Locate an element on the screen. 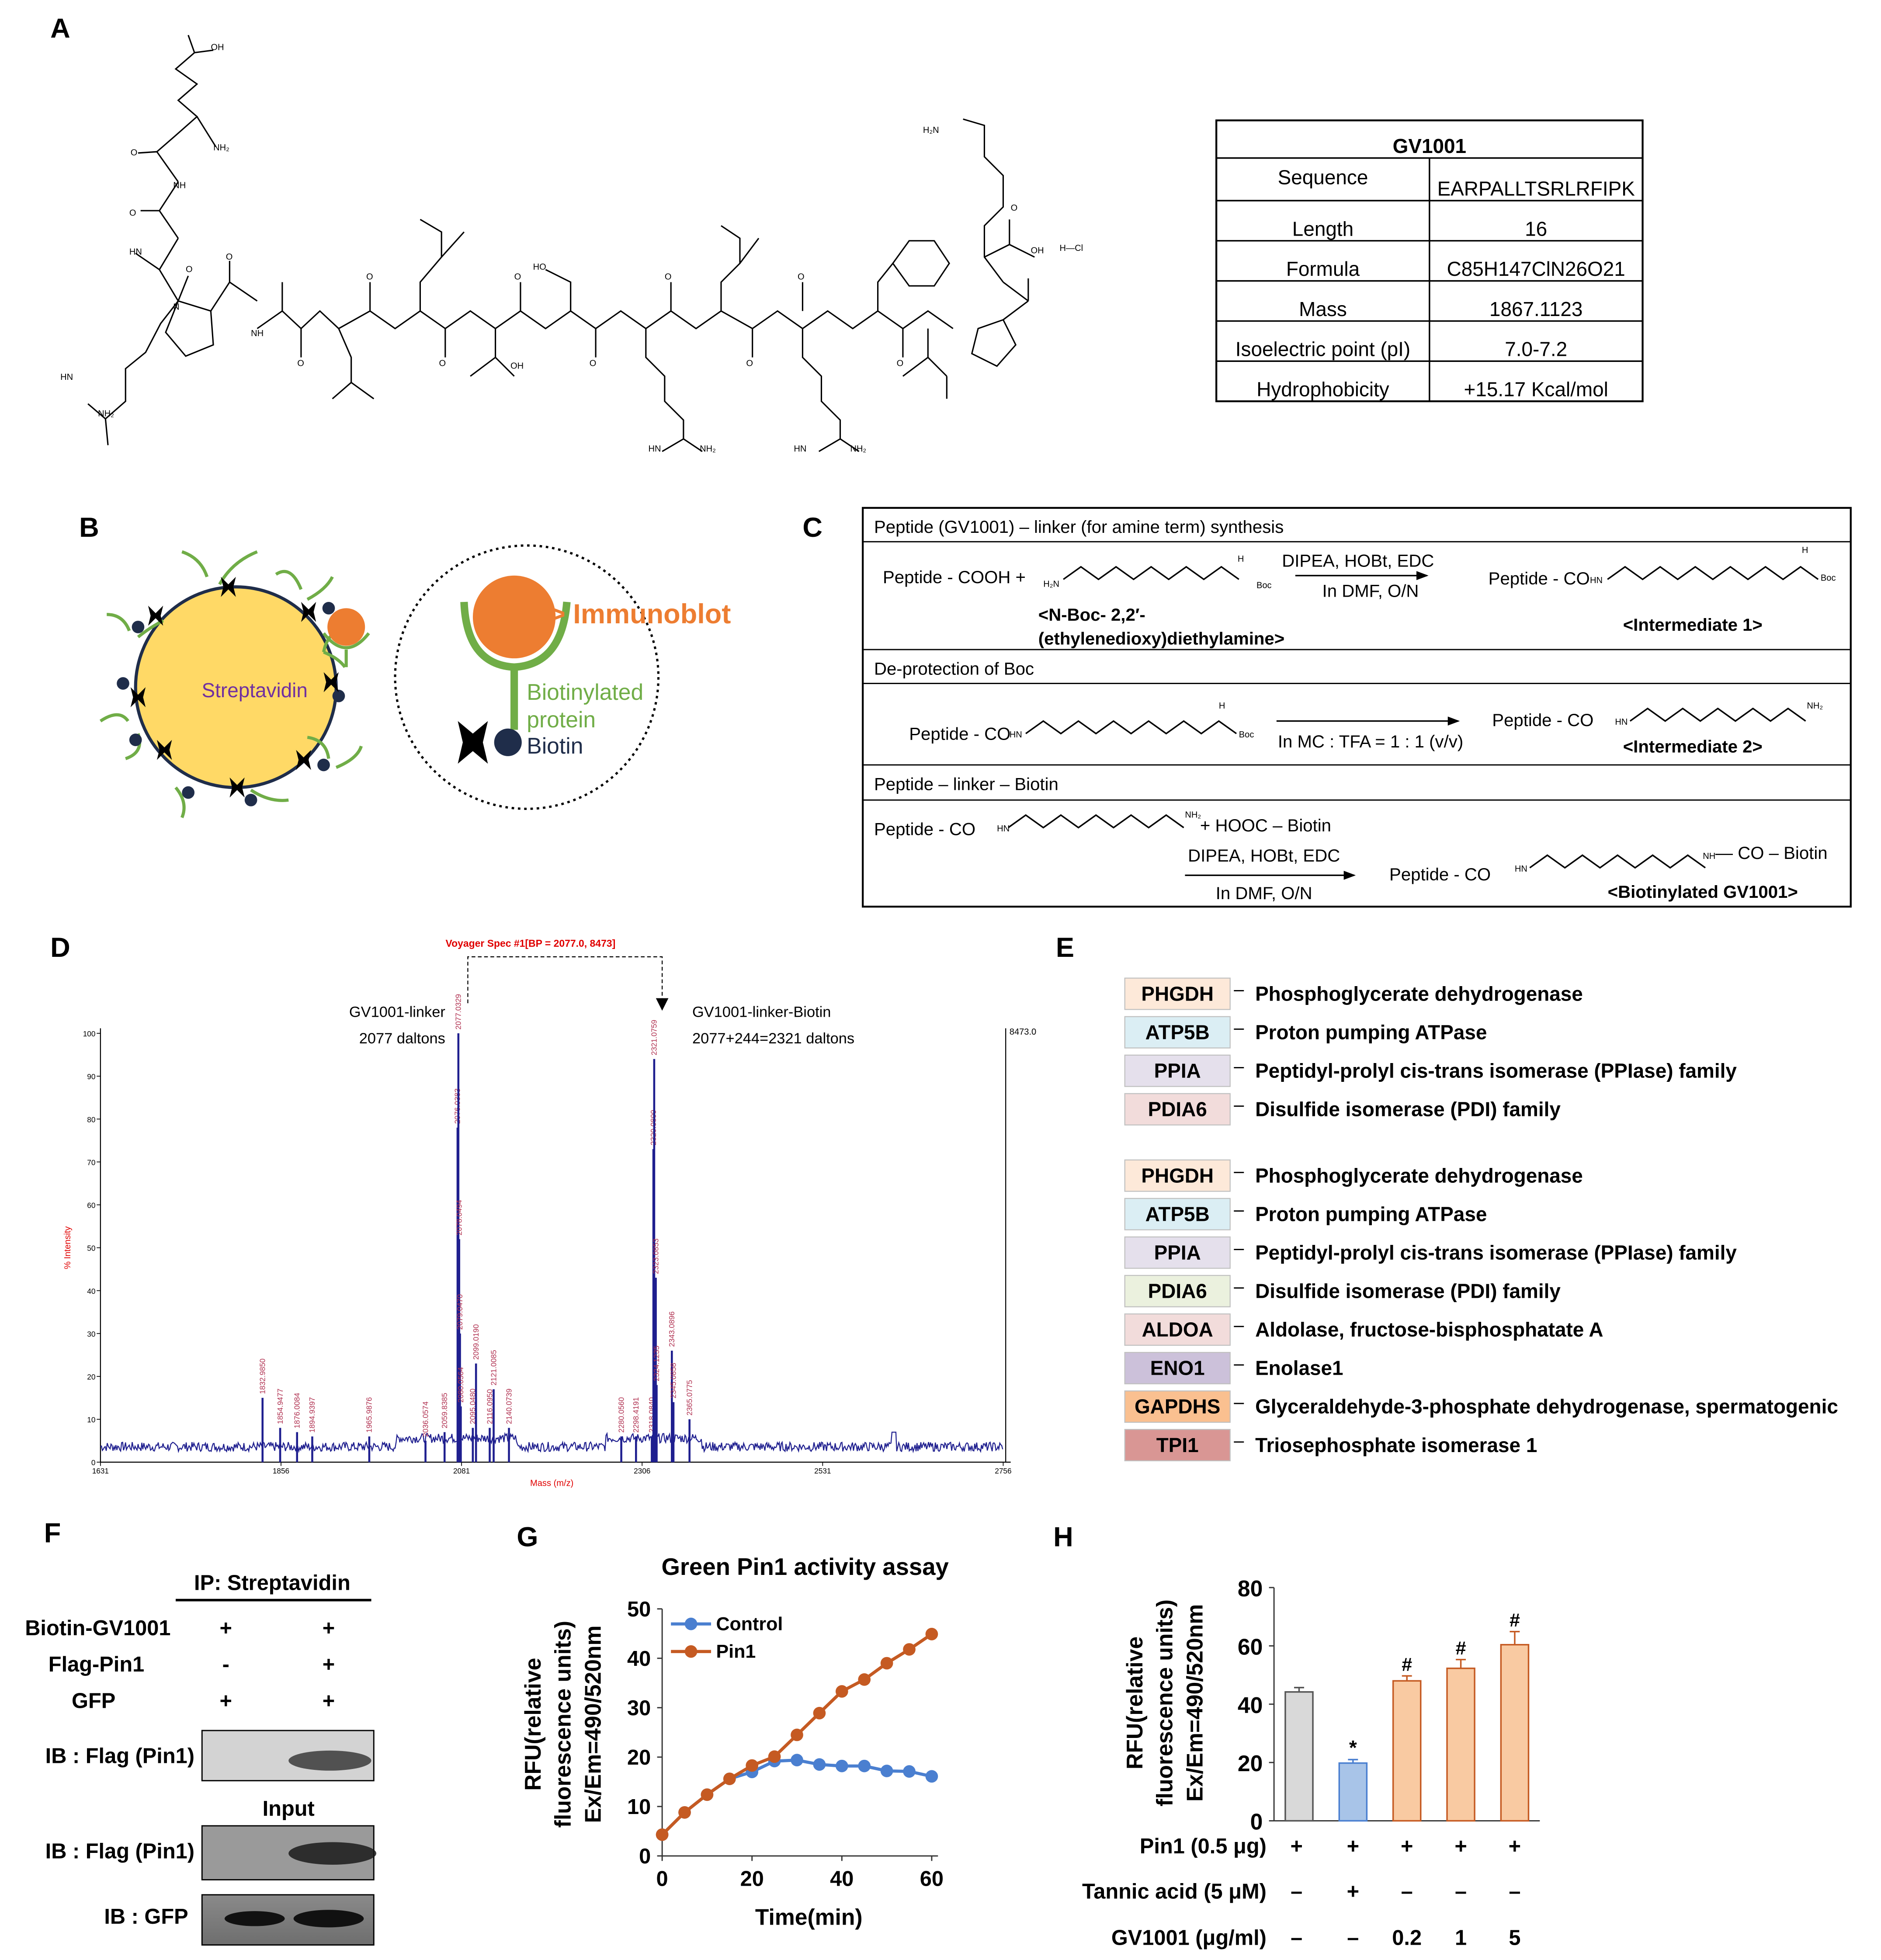  peak-label: 2343.0896 is located at coordinates (672, 1329).